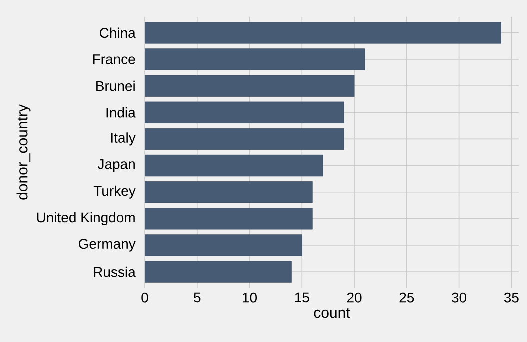 Image resolution: width=527 pixels, height=342 pixels. What do you see at coordinates (86, 219) in the screenshot?
I see `y-tick-label: United Kingdom` at bounding box center [86, 219].